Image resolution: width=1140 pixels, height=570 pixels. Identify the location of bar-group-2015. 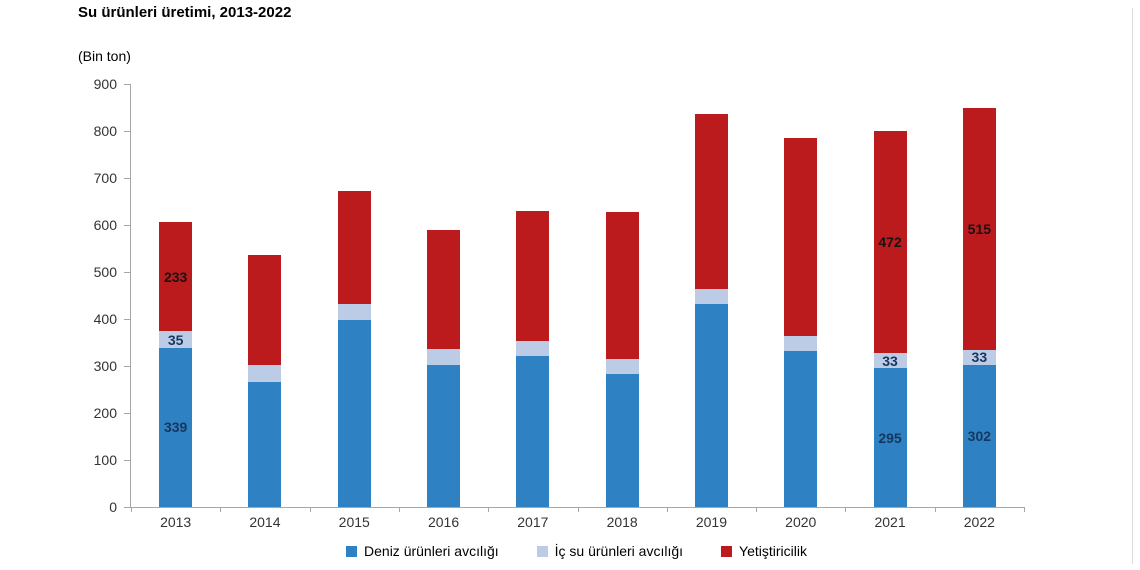
(354, 349).